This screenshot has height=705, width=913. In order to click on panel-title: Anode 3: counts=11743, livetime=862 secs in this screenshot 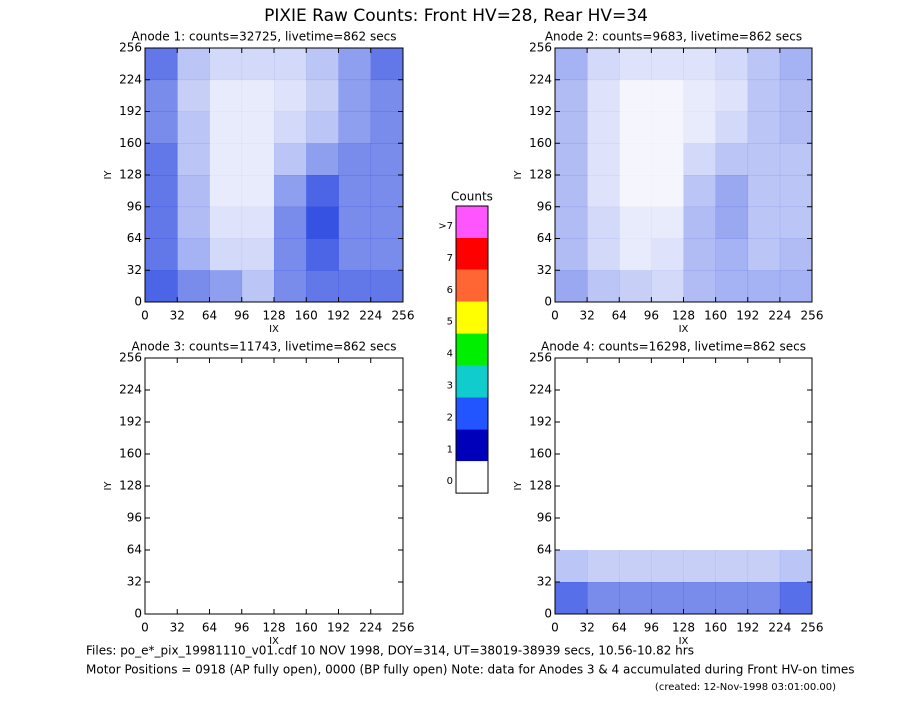, I will do `click(264, 347)`.